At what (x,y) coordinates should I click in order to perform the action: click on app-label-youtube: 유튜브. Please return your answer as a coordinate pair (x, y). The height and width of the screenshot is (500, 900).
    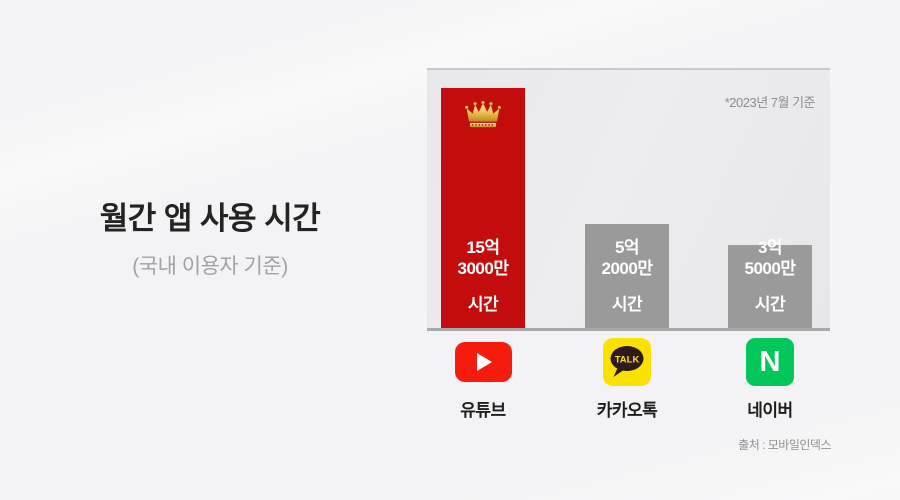
    Looking at the image, I should click on (483, 410).